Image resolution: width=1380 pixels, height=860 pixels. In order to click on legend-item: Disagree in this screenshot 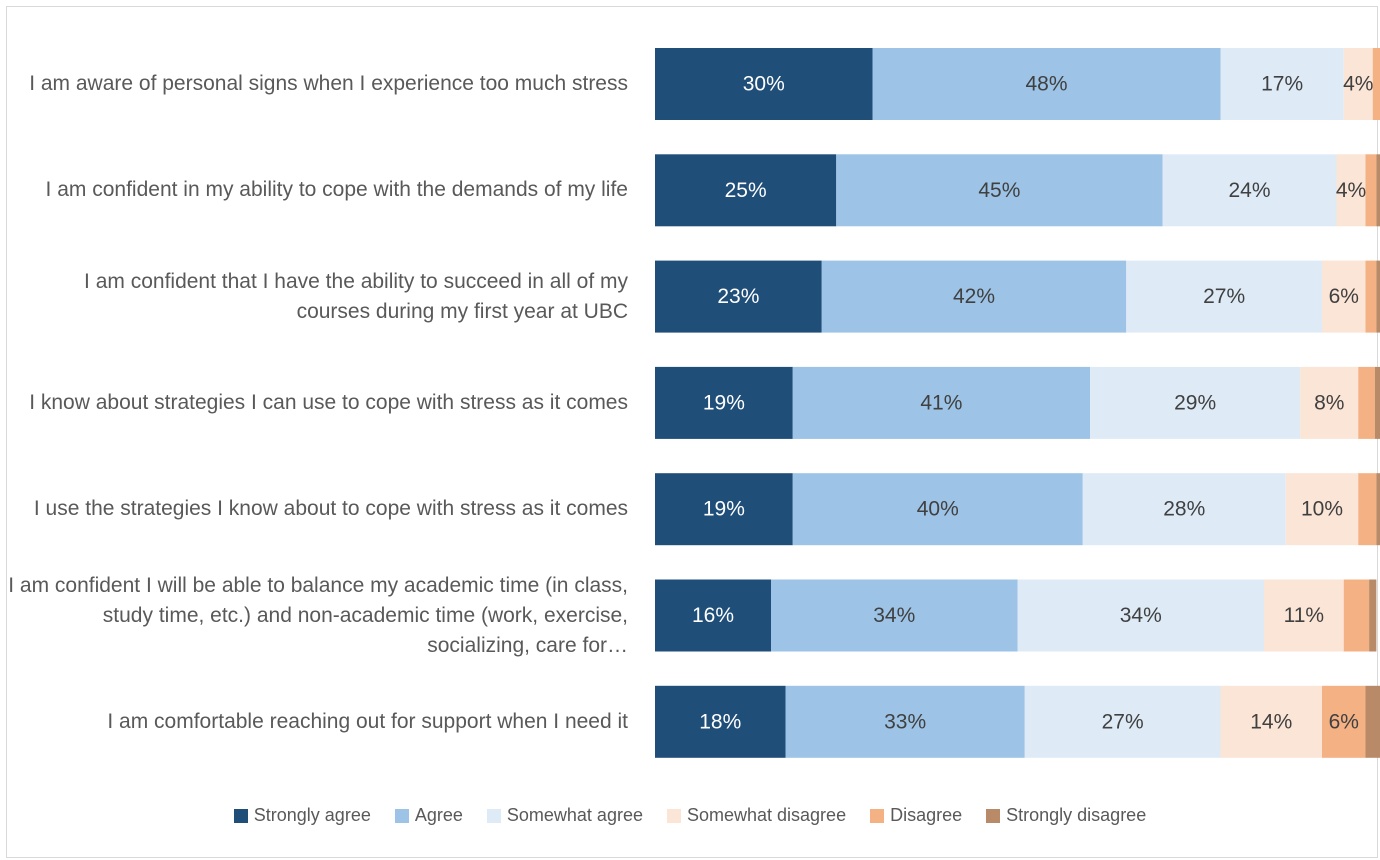, I will do `click(916, 815)`.